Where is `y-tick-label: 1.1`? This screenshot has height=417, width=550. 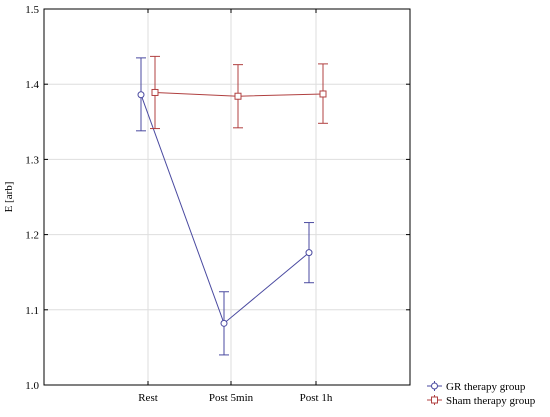 y-tick-label: 1.1 is located at coordinates (32, 311).